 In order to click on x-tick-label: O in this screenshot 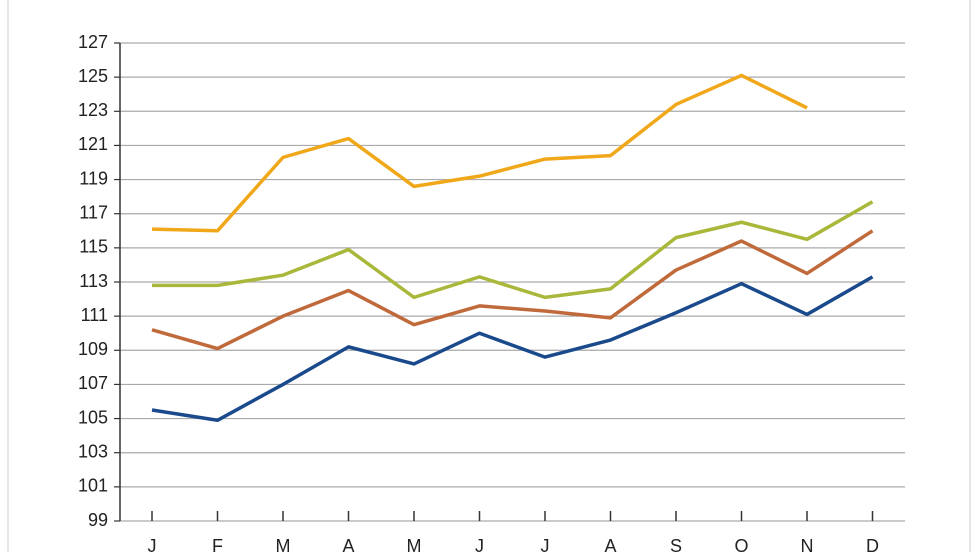, I will do `click(741, 544)`.